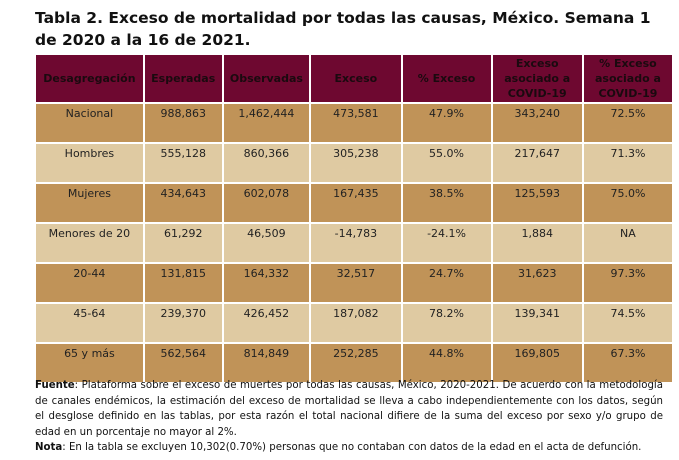  I want to click on column-header: Exceso asociado a COVID-19, so click(537, 78).